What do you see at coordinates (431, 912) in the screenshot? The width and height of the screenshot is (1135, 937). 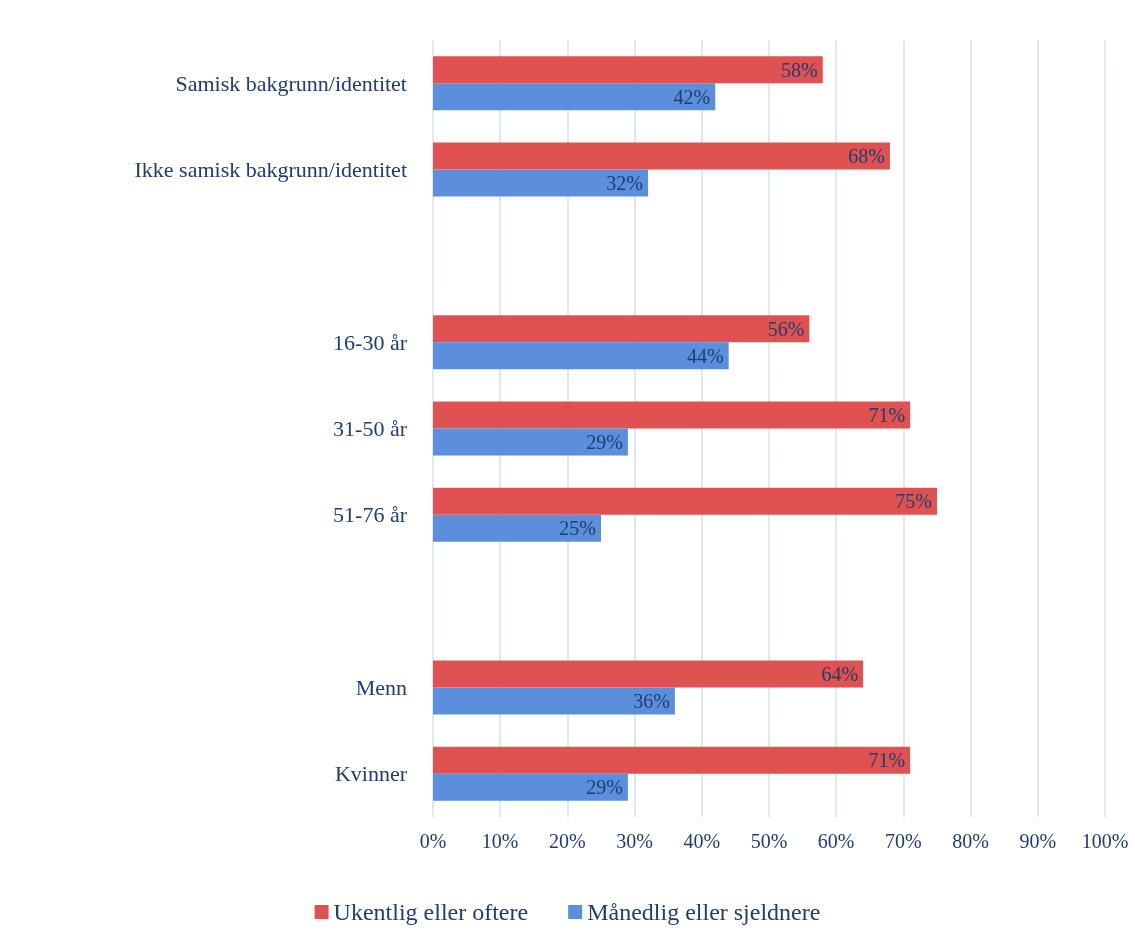 I see `legend-label: Ukentlig eller oftere` at bounding box center [431, 912].